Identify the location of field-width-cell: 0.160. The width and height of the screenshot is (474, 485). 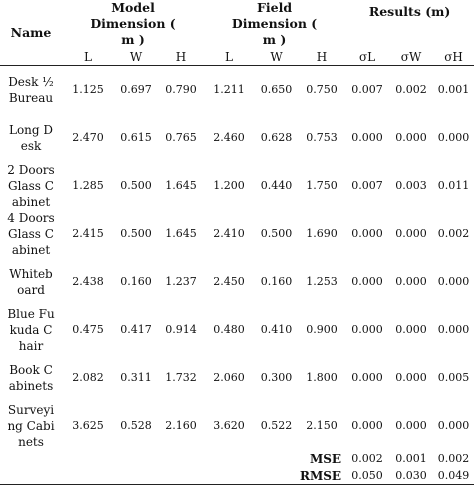
(276, 281).